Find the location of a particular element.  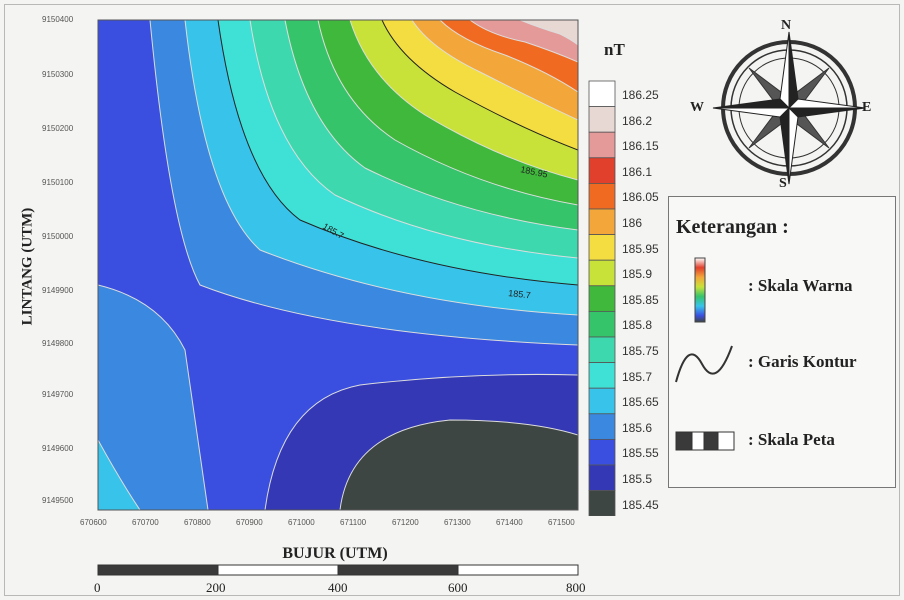

contour-label: 185.7 is located at coordinates (519, 294).